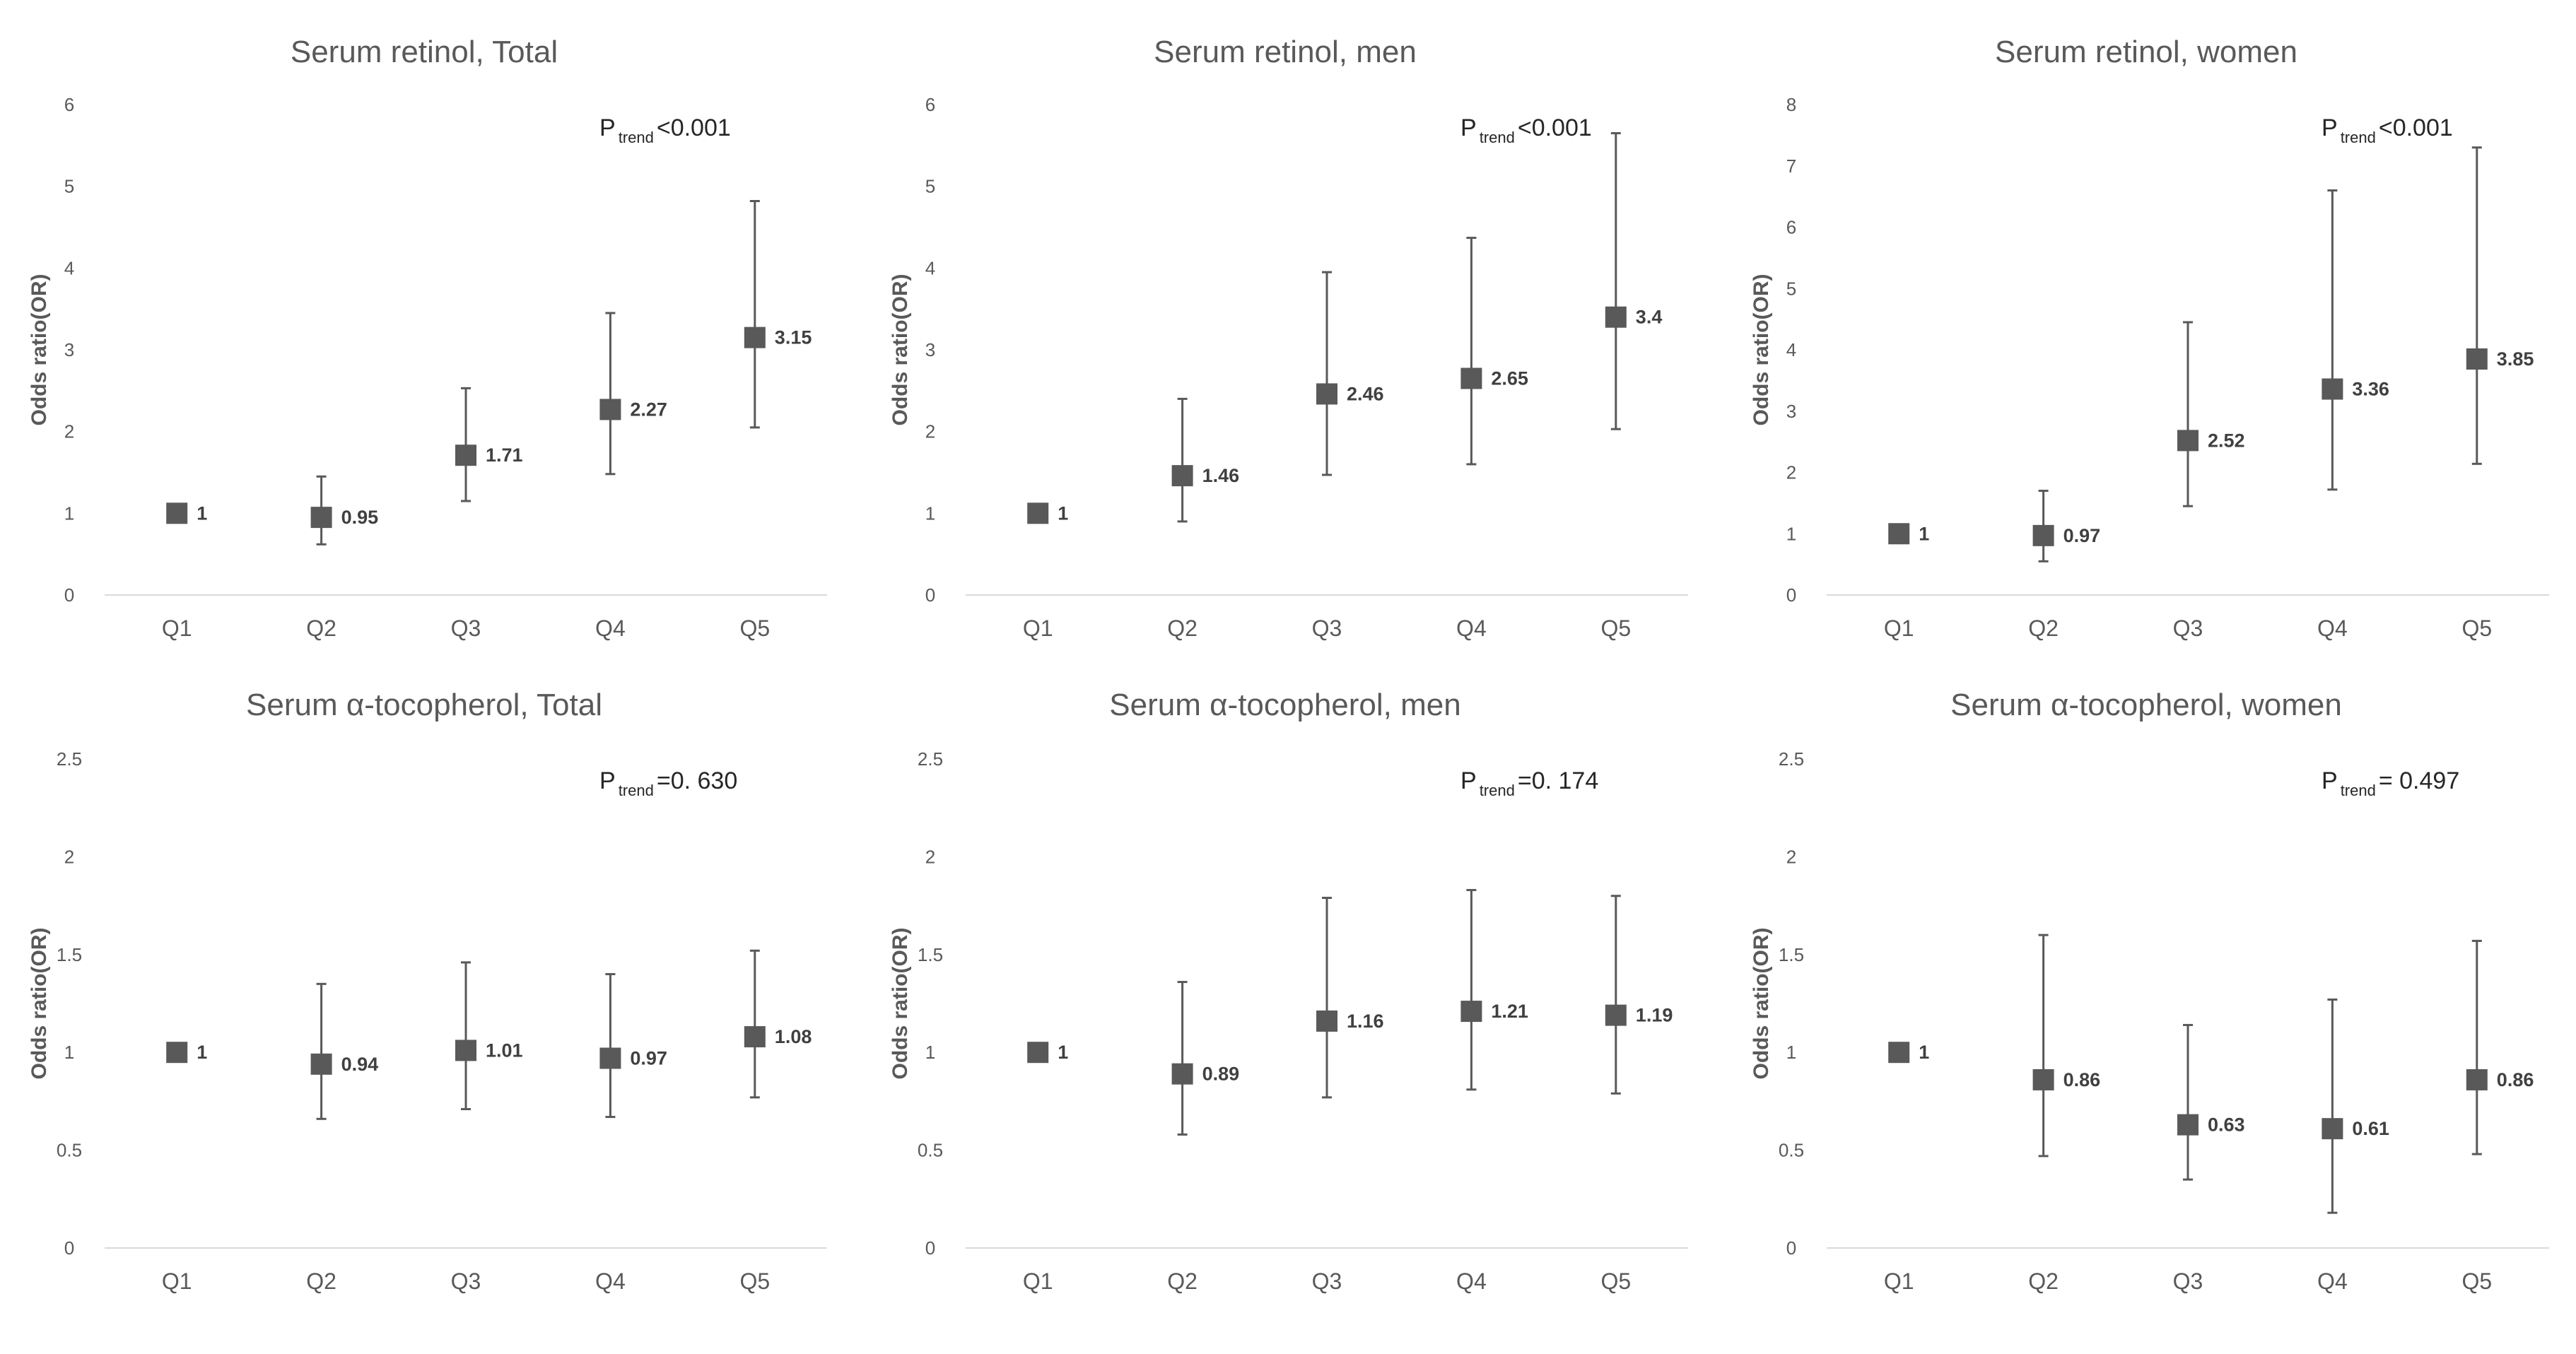 The width and height of the screenshot is (2576, 1354). I want to click on data-label: 3.15, so click(794, 337).